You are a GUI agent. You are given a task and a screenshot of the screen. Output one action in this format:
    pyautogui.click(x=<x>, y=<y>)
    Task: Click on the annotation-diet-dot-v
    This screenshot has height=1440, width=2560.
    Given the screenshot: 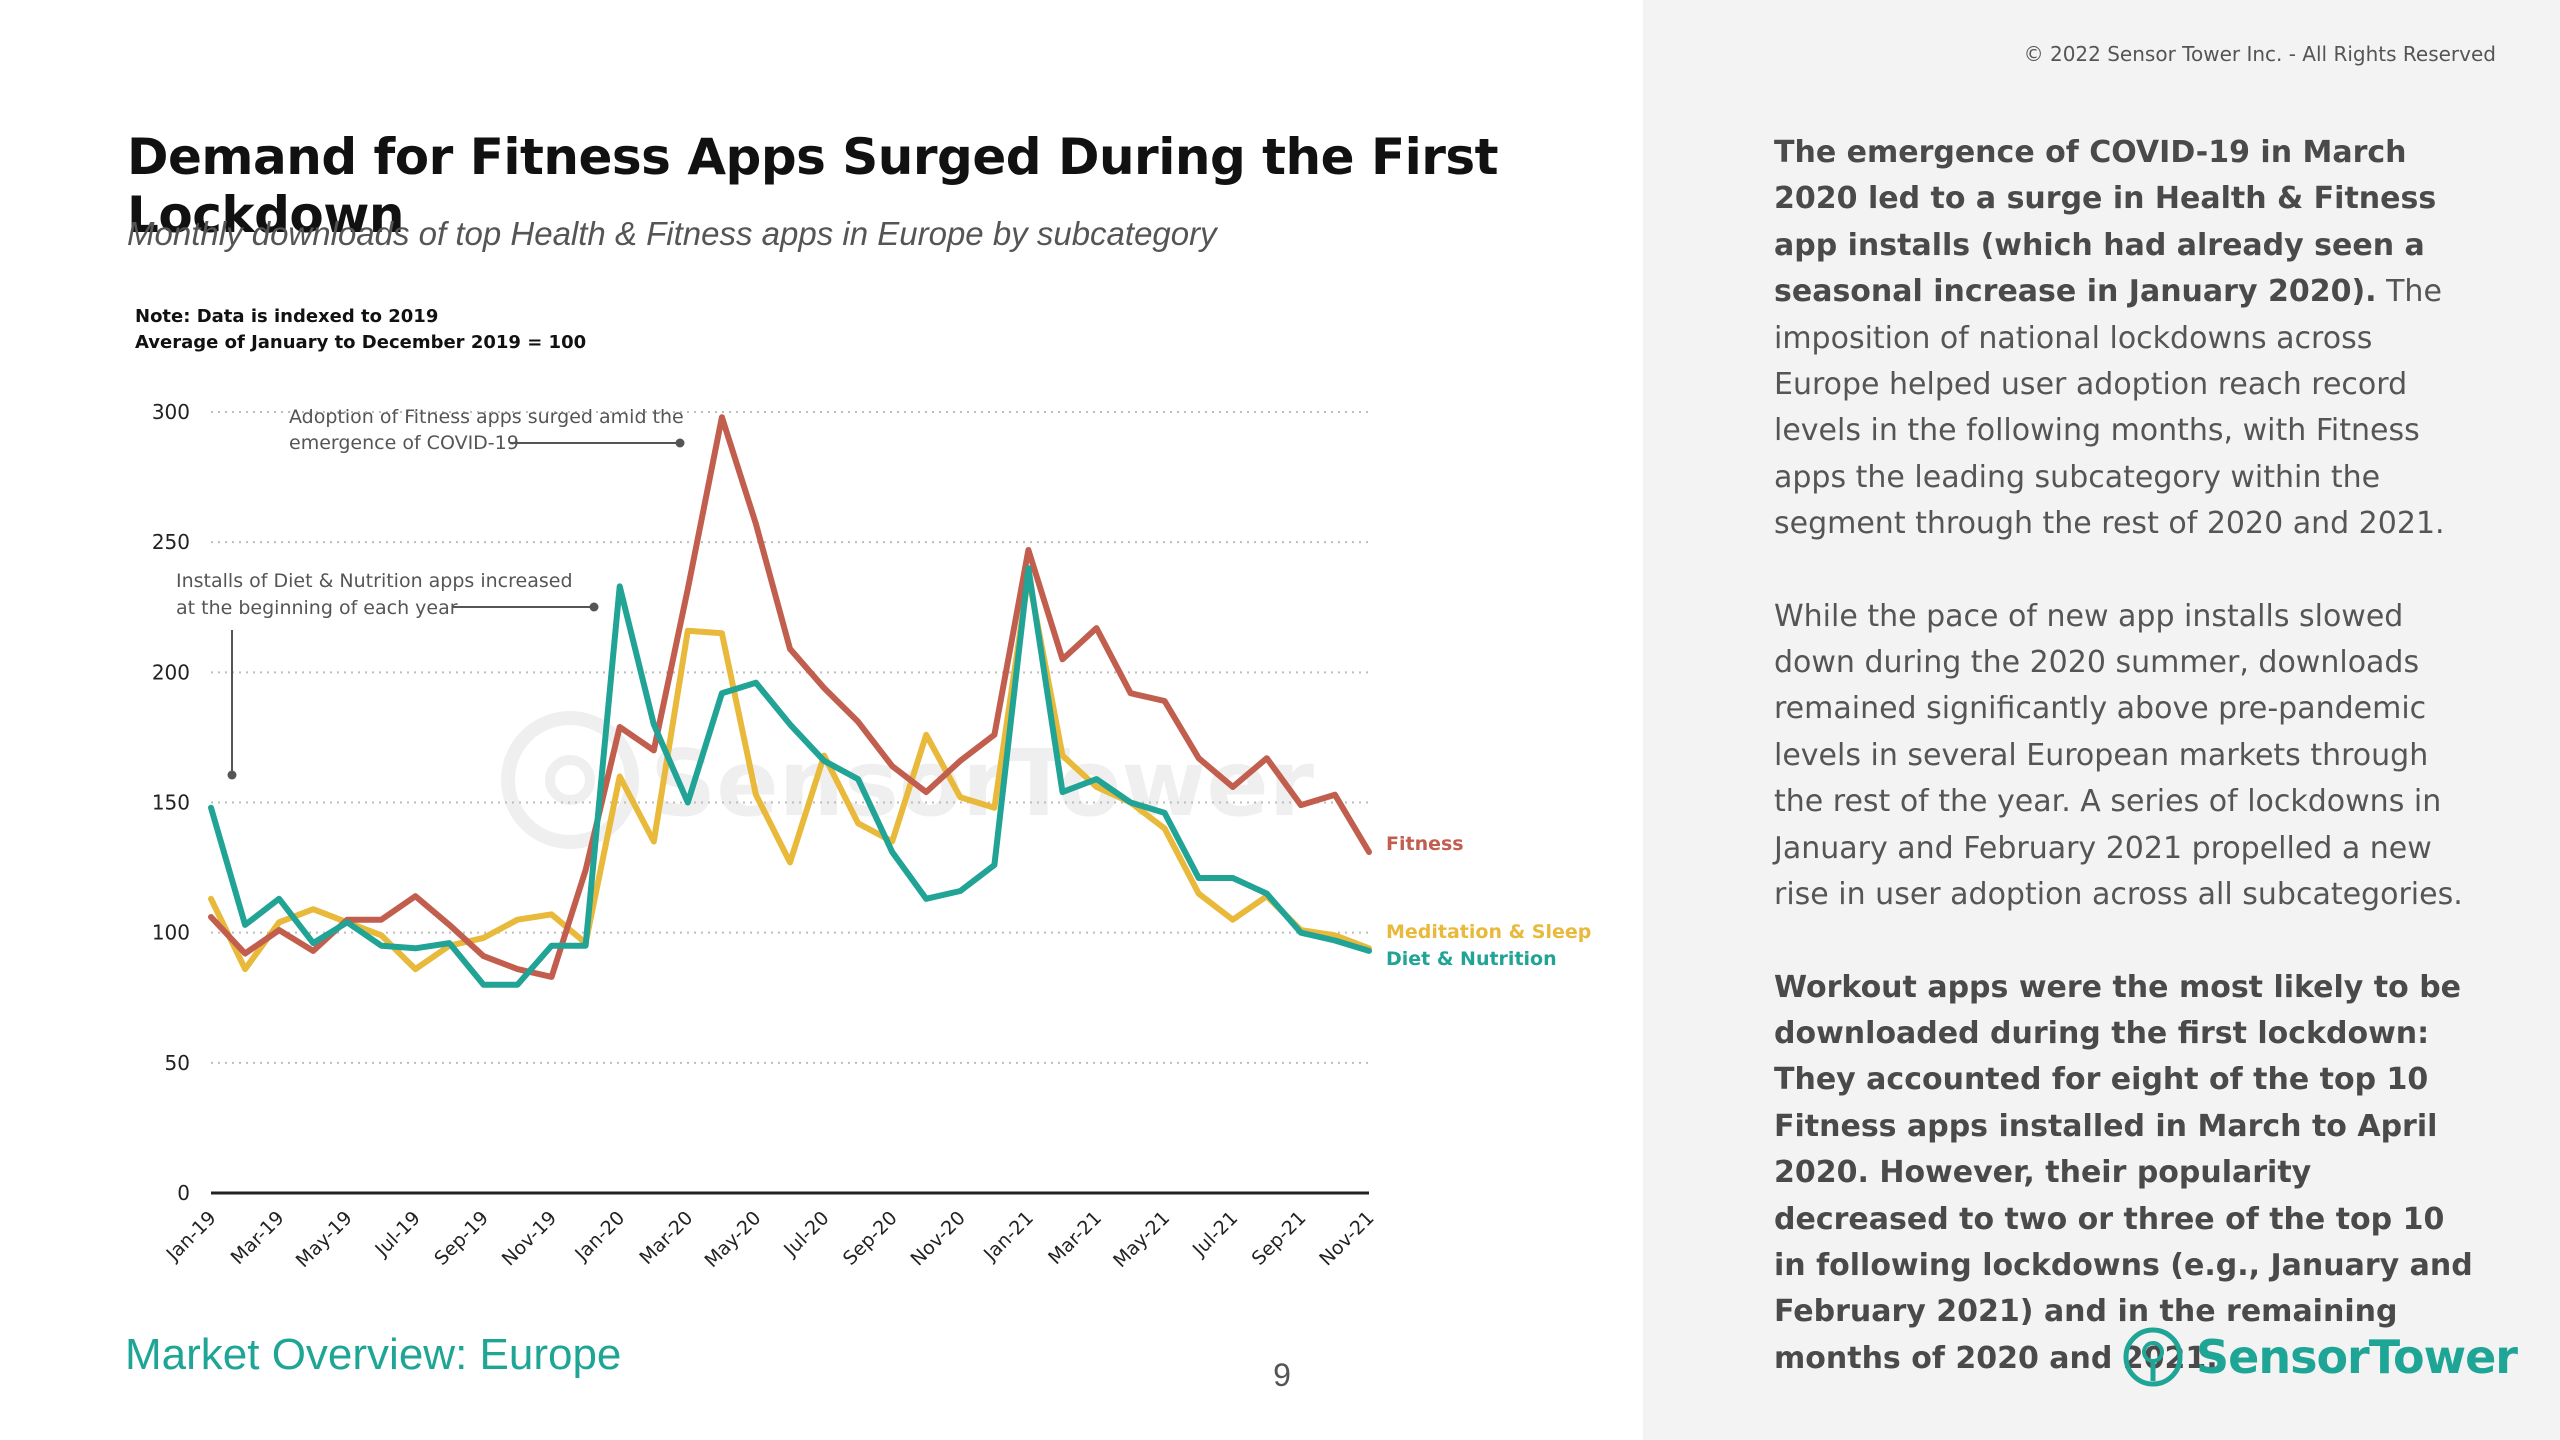 What is the action you would take?
    pyautogui.click(x=232, y=775)
    